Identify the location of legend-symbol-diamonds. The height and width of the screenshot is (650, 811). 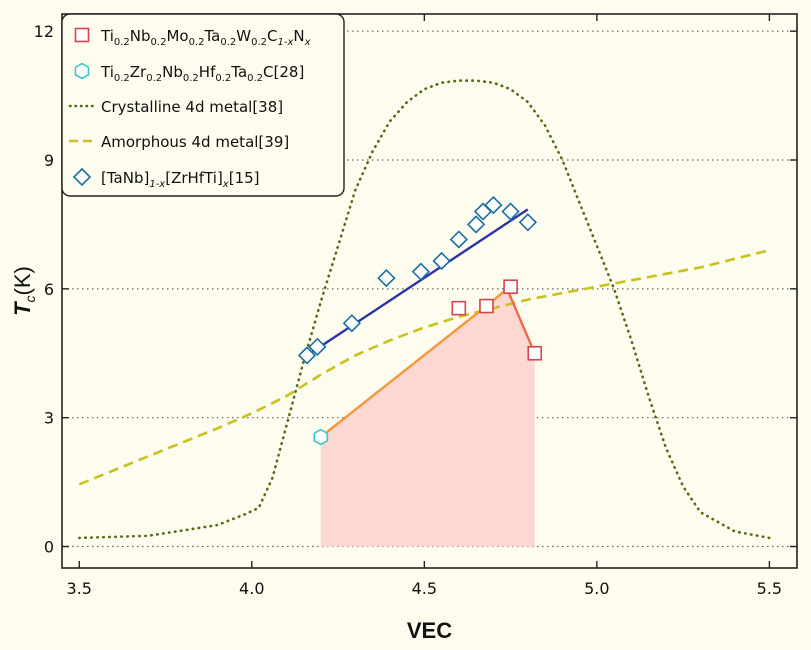
(82, 177).